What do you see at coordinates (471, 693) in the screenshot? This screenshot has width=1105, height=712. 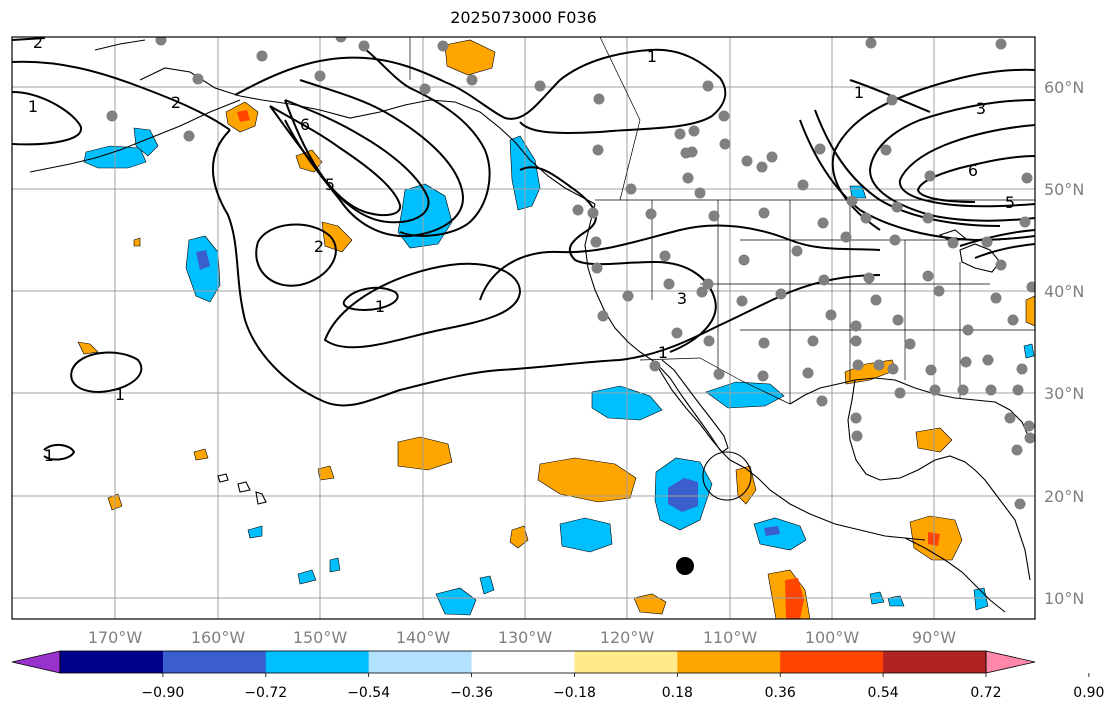 I see `colorbar-tick-label: −0.36` at bounding box center [471, 693].